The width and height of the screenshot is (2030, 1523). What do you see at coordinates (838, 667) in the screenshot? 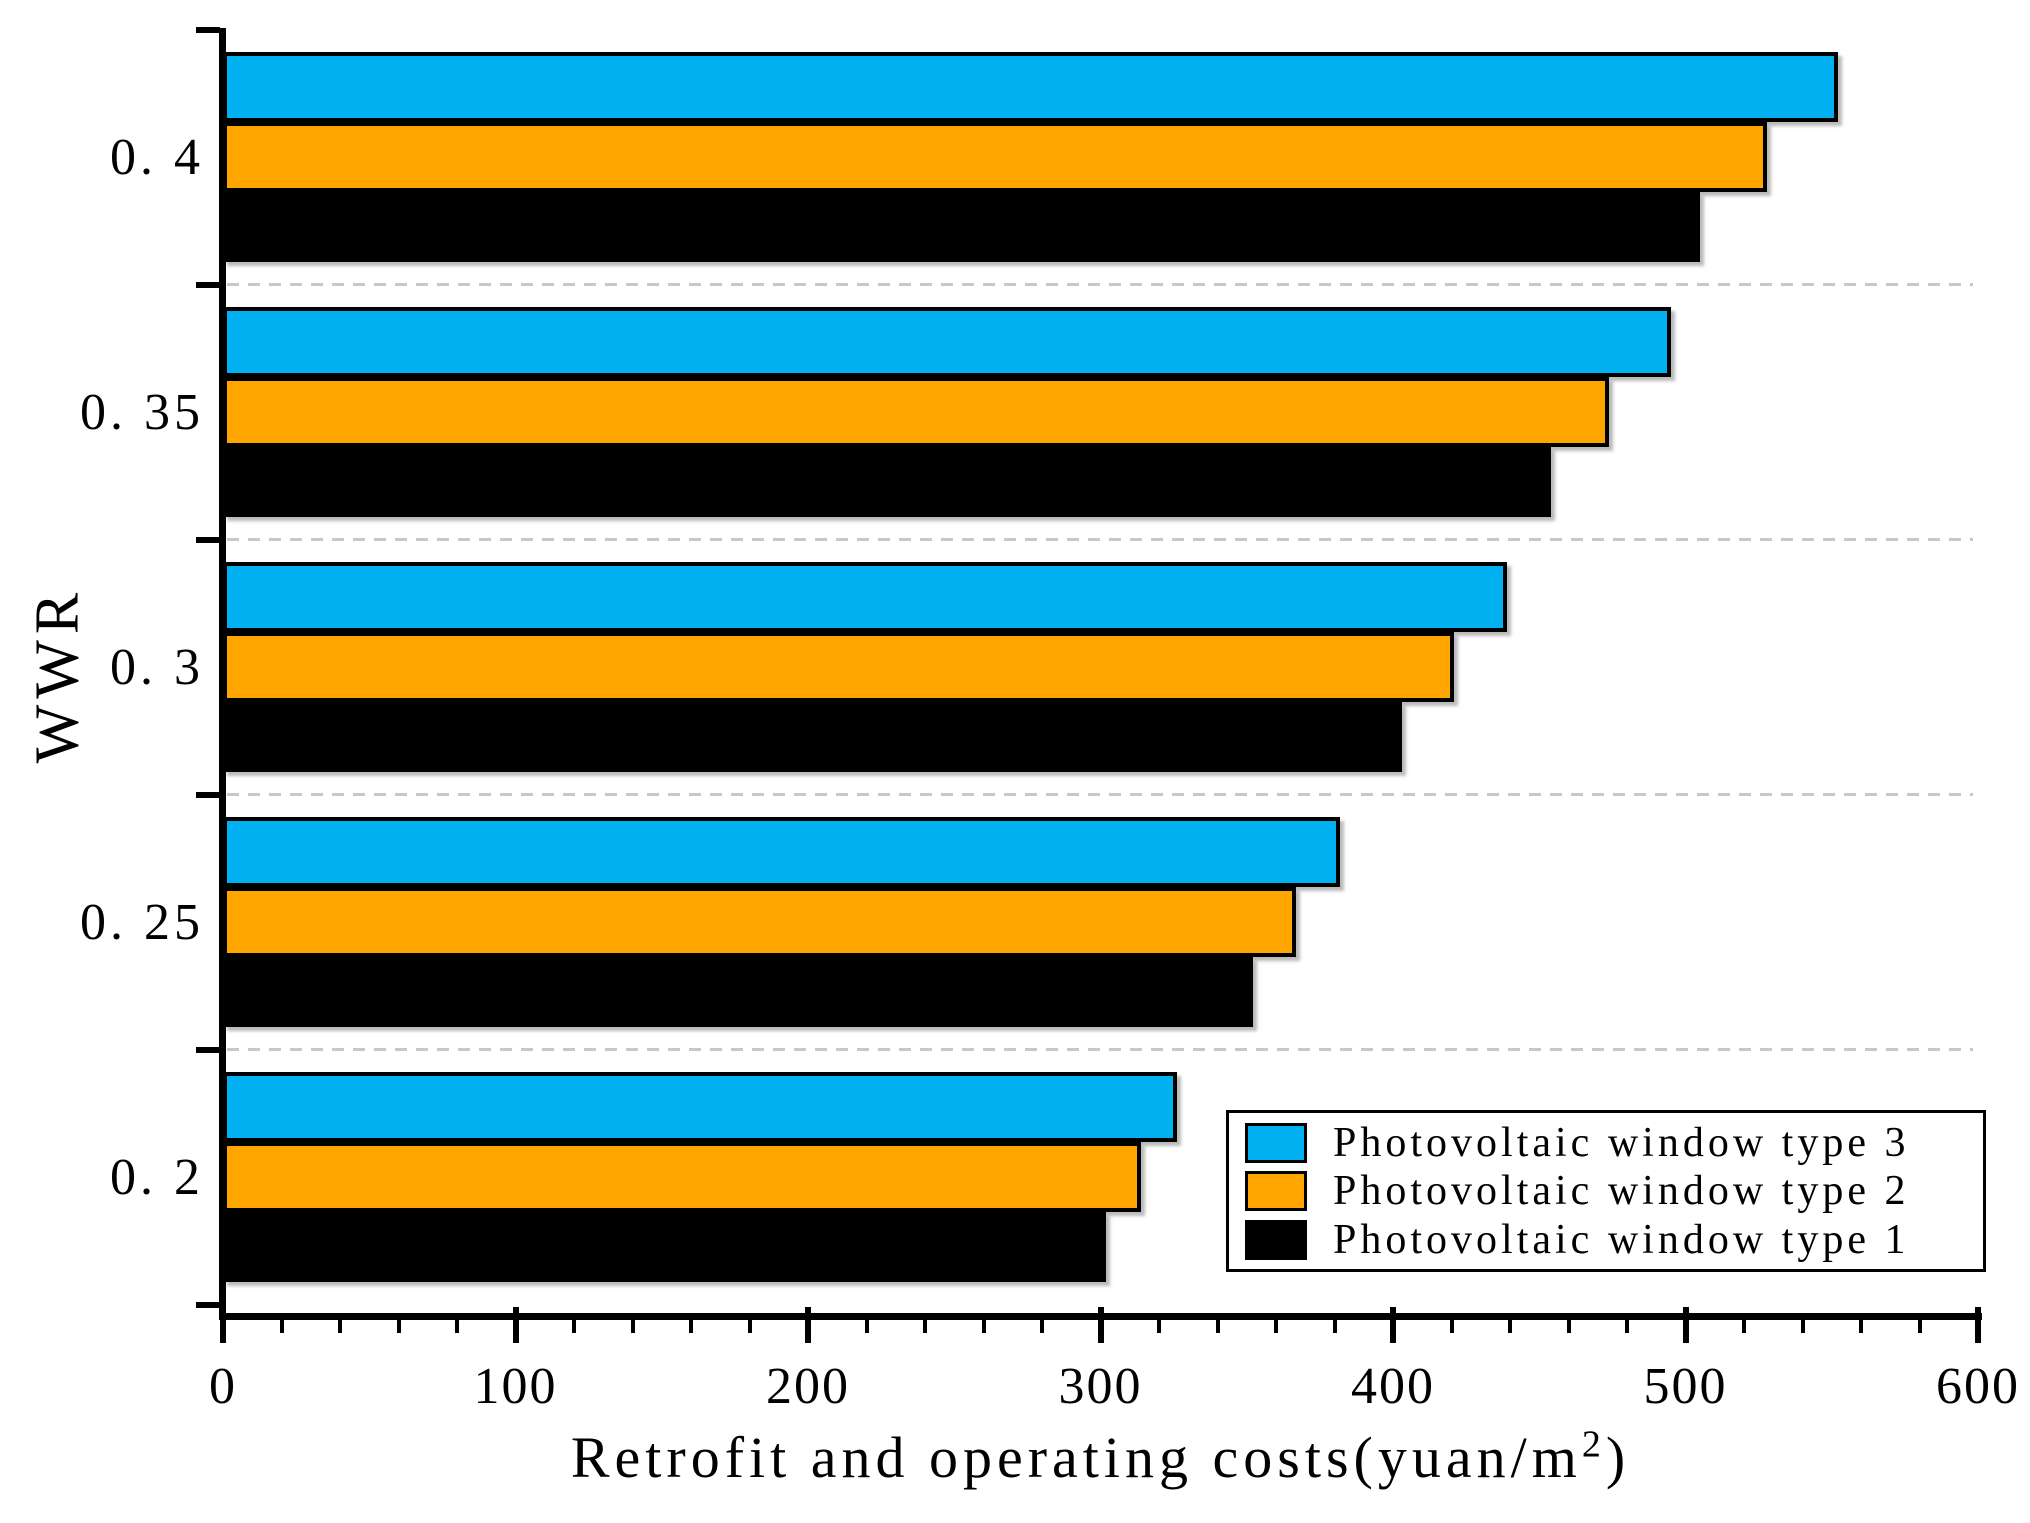
I see `bar-photovoltaic-window-type-2-wwr-0.3` at bounding box center [838, 667].